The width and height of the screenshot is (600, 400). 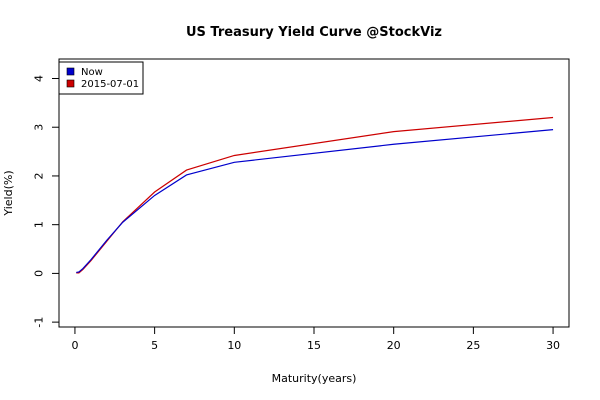 I want to click on legend: Now 2015-07-01, so click(x=101, y=78).